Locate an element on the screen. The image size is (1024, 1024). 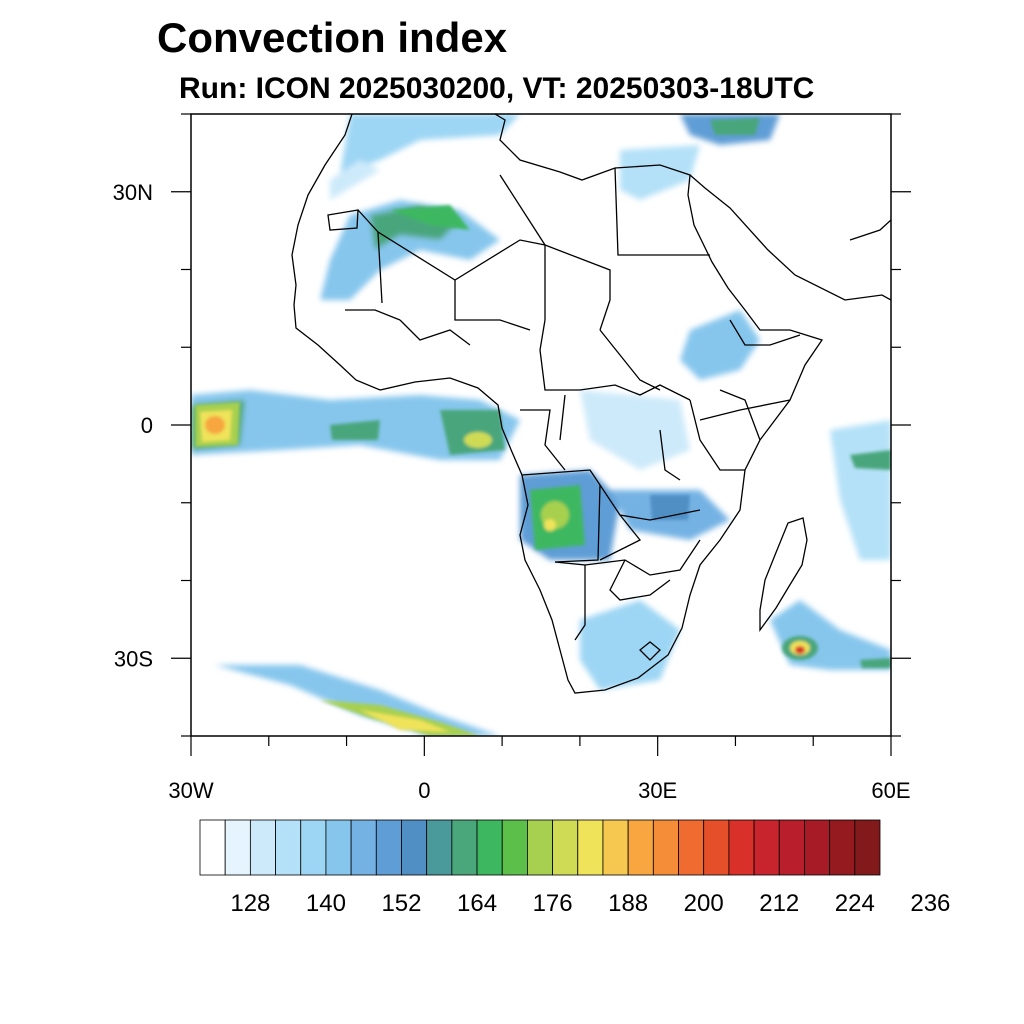
lon-tick-label: 60E is located at coordinates (890, 790).